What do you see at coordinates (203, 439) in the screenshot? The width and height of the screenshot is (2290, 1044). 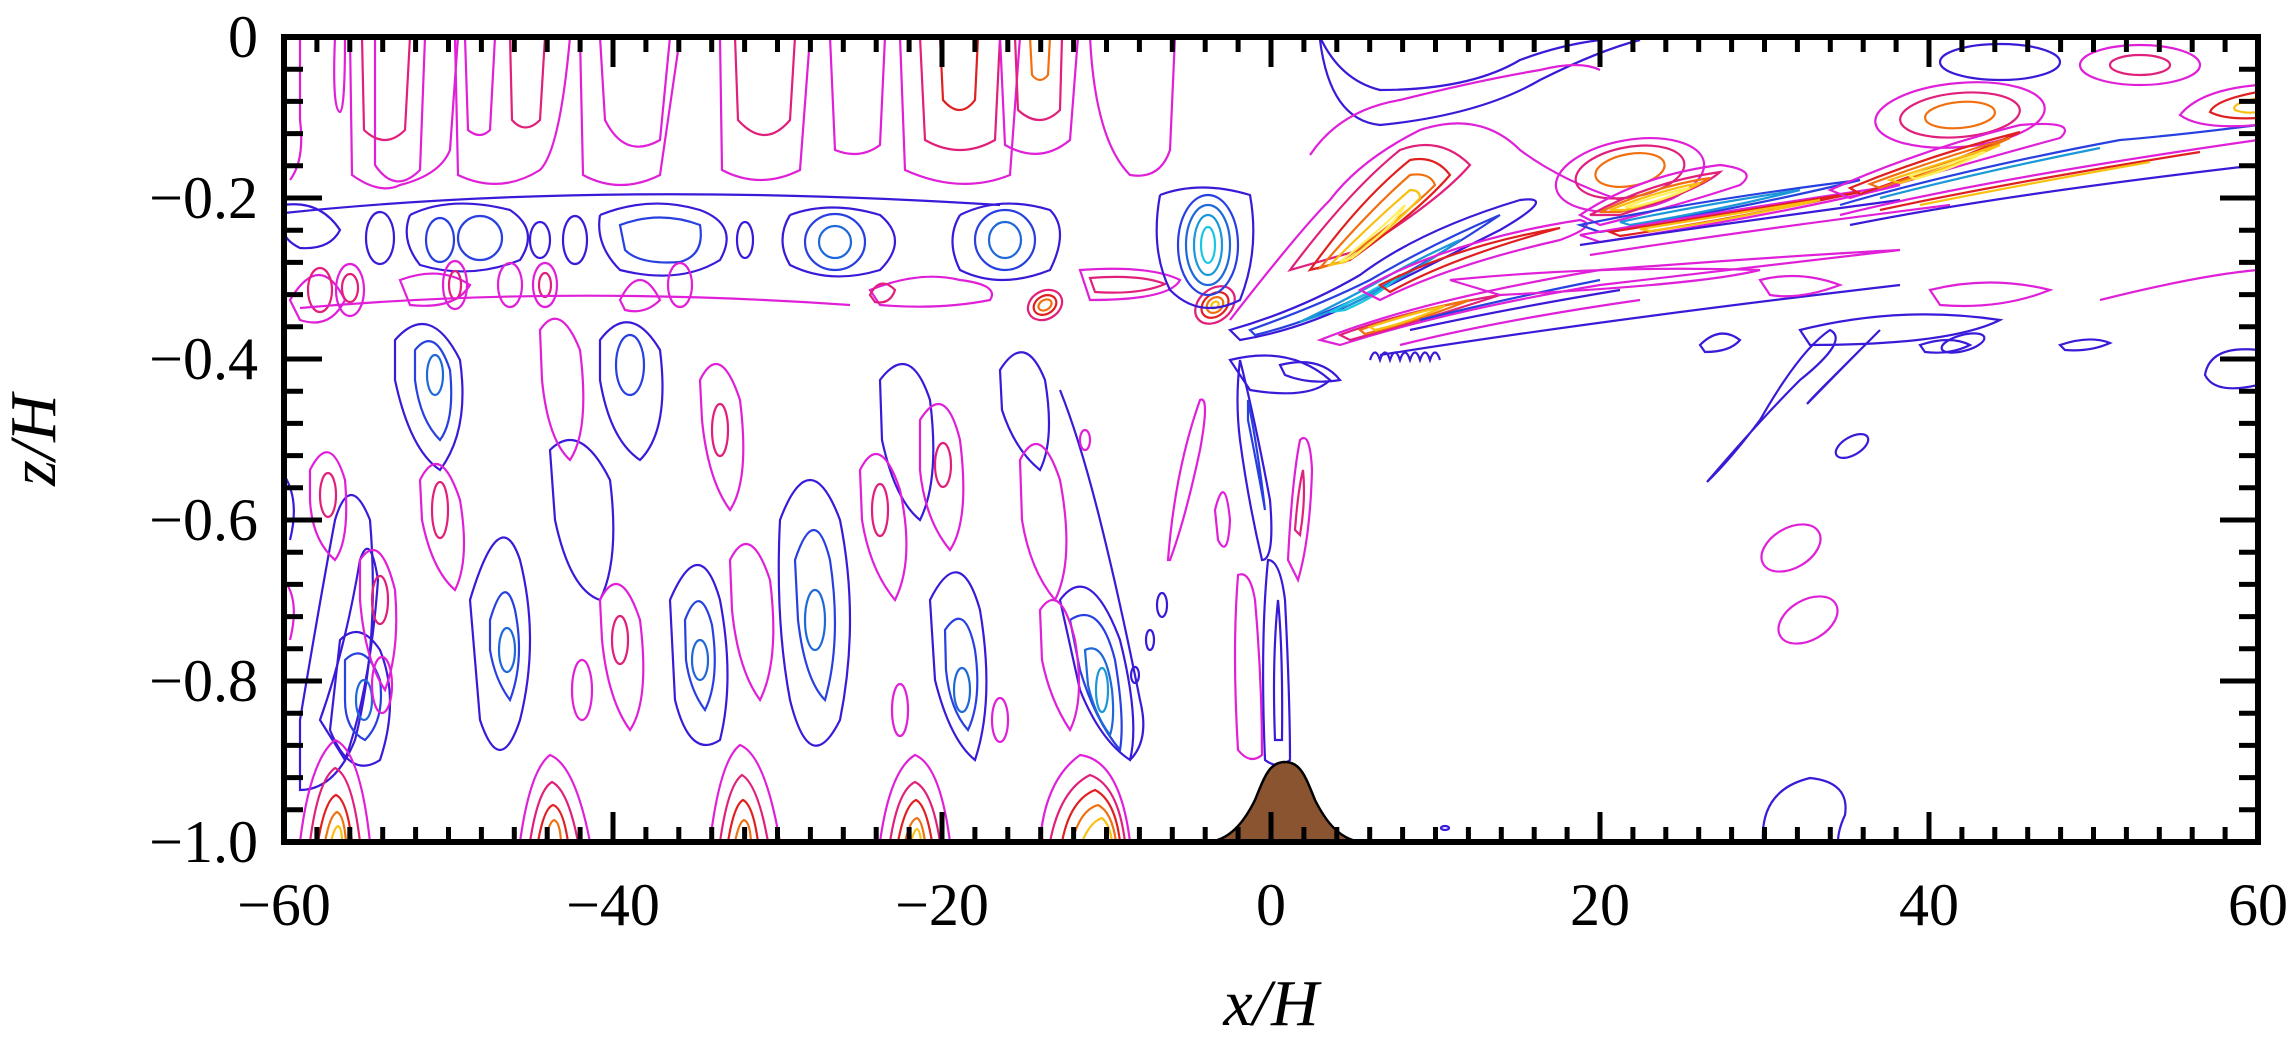 I see `y-axis-tick-labels: 0 −0.2 −0.4 −0.6 −0.8 −1.0` at bounding box center [203, 439].